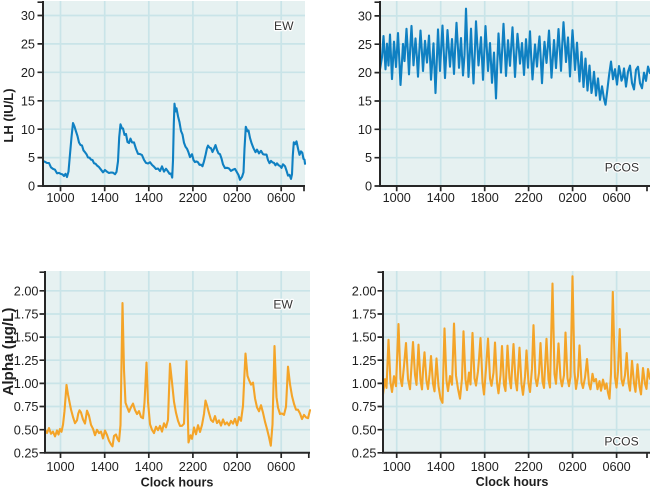 The height and width of the screenshot is (488, 650). I want to click on svg-text: LH (IU/L), so click(8, 115).